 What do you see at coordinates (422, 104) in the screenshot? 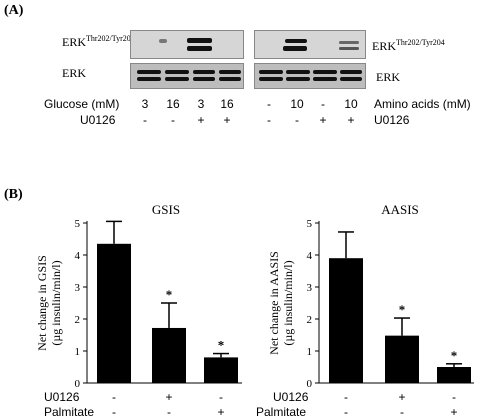
I see `amino-row-label: Amino acids (mM)` at bounding box center [422, 104].